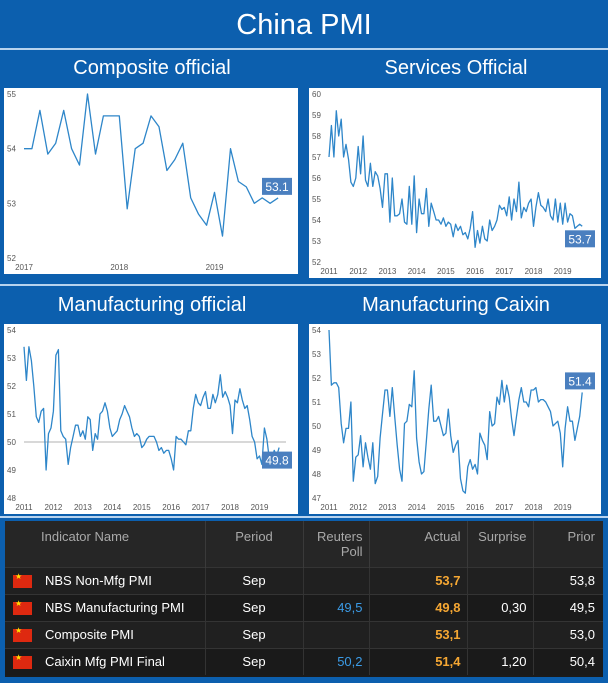 This screenshot has height=683, width=608. Describe the element at coordinates (567, 544) in the screenshot. I see `header-prior: Prior` at that location.